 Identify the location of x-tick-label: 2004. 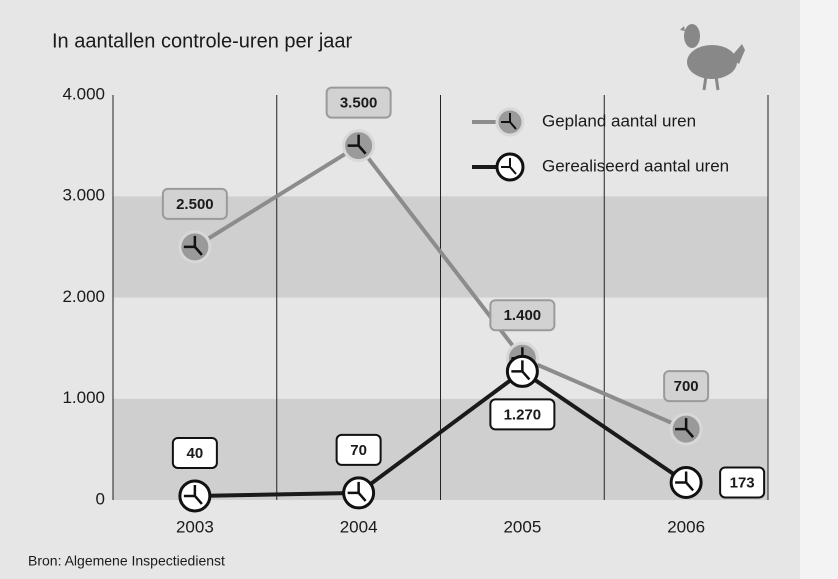
(359, 526).